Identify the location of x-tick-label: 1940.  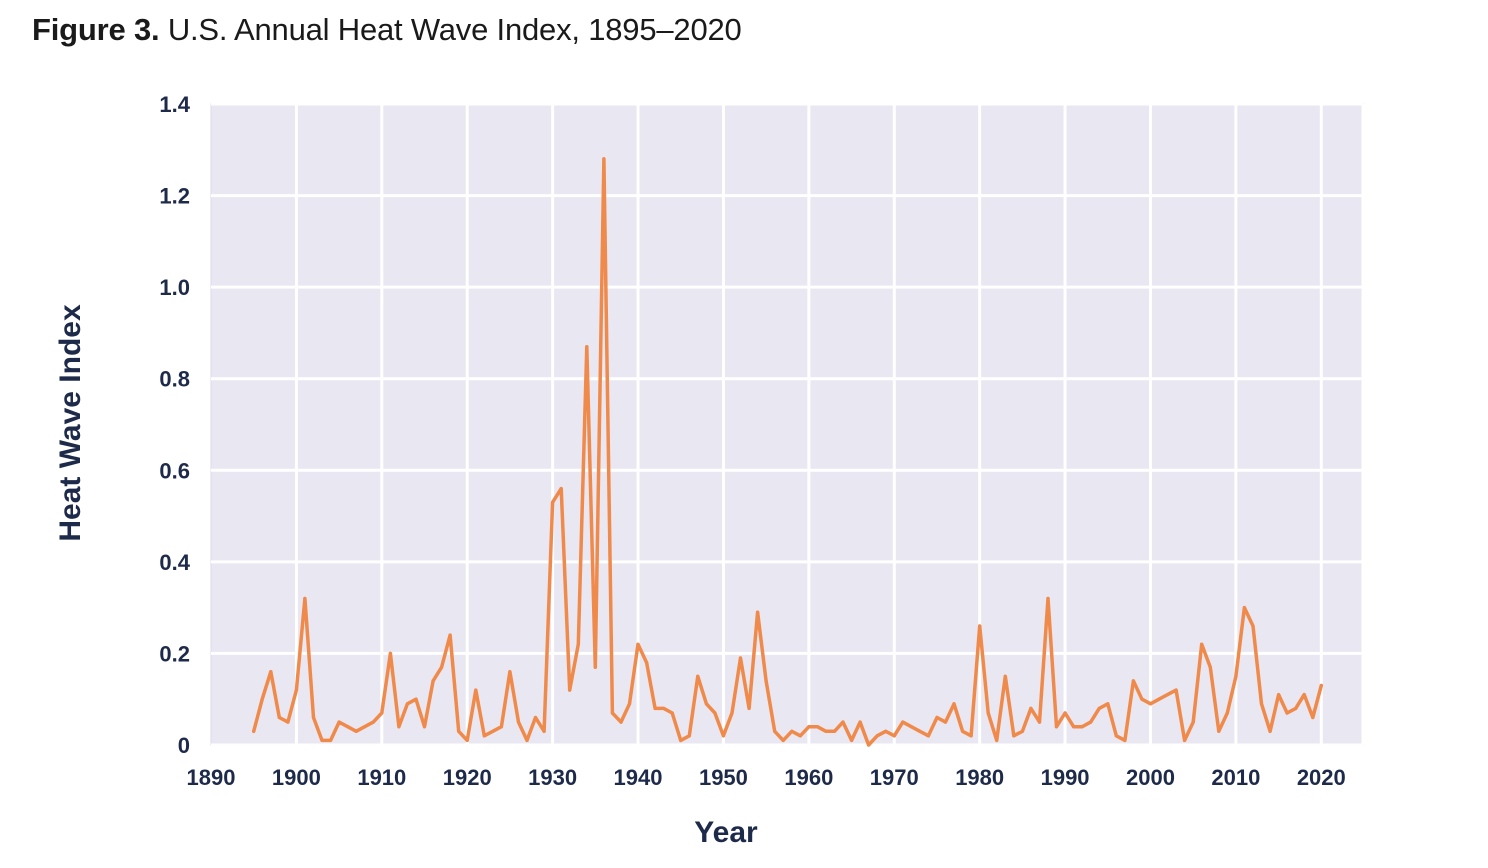
(638, 777).